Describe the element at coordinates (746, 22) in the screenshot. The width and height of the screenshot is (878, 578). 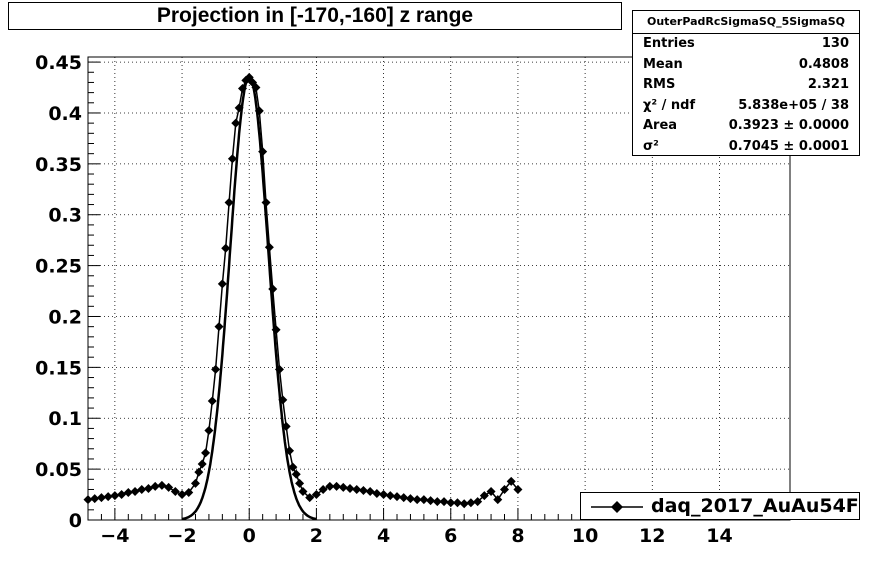
I see `stats-box-name: OuterPadRcSigmaSQ_5SigmaSQ` at that location.